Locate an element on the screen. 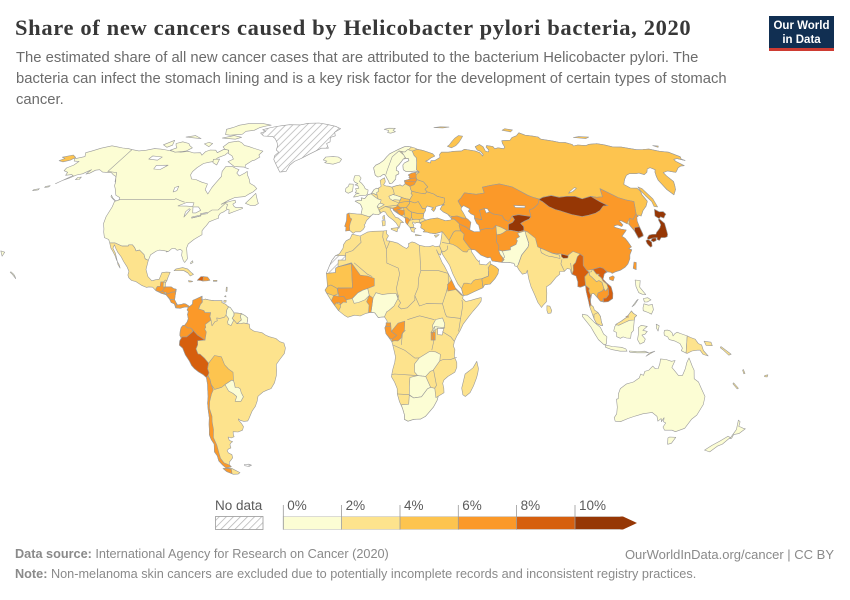  svg-text: 6% is located at coordinates (472, 505).